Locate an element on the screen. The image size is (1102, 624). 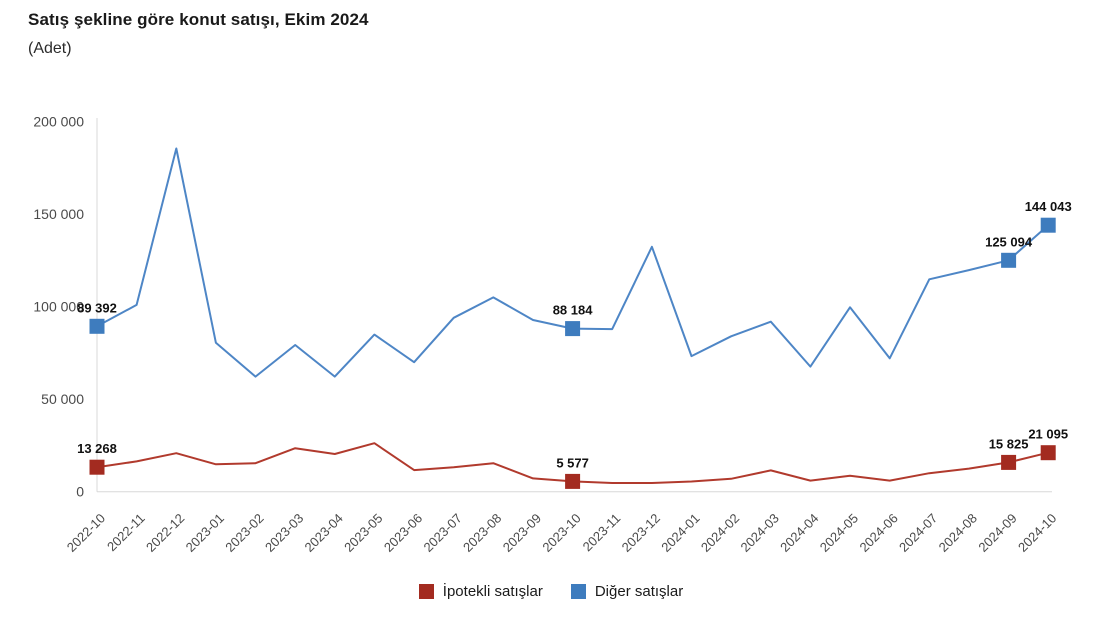
legend-item: İpotekli satışlar is located at coordinates (480, 591).